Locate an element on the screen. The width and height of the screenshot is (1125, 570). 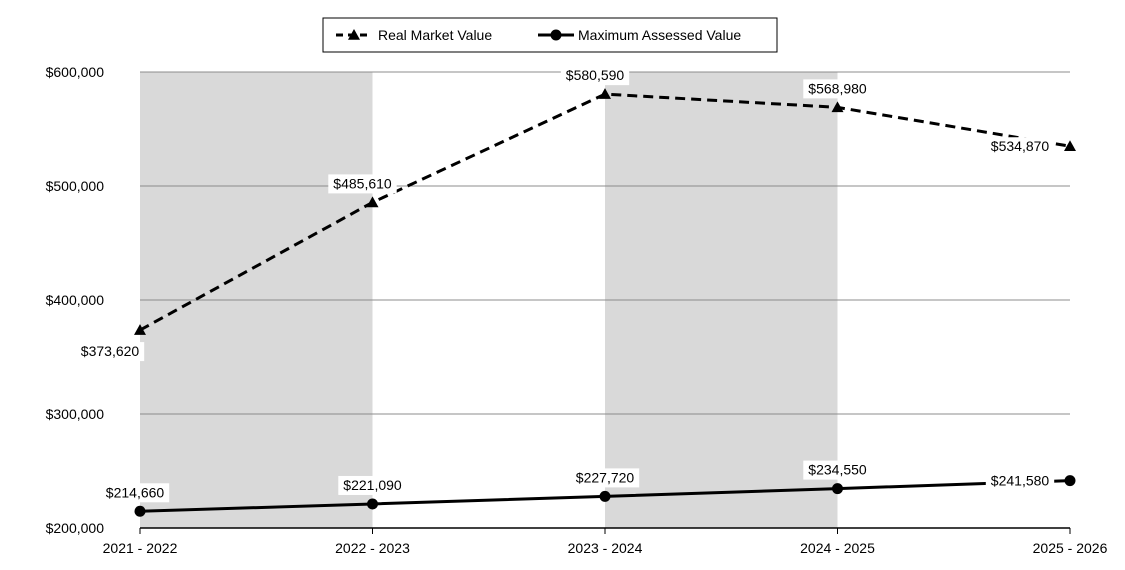
y-tick-label: $400,000 is located at coordinates (75, 300).